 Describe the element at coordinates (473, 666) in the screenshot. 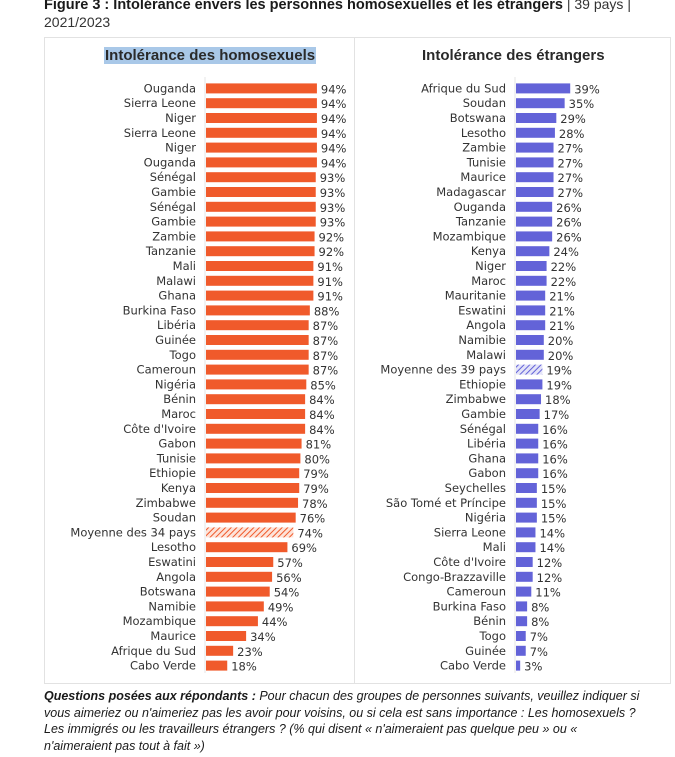

I see `category-label: Cabo Verde` at that location.